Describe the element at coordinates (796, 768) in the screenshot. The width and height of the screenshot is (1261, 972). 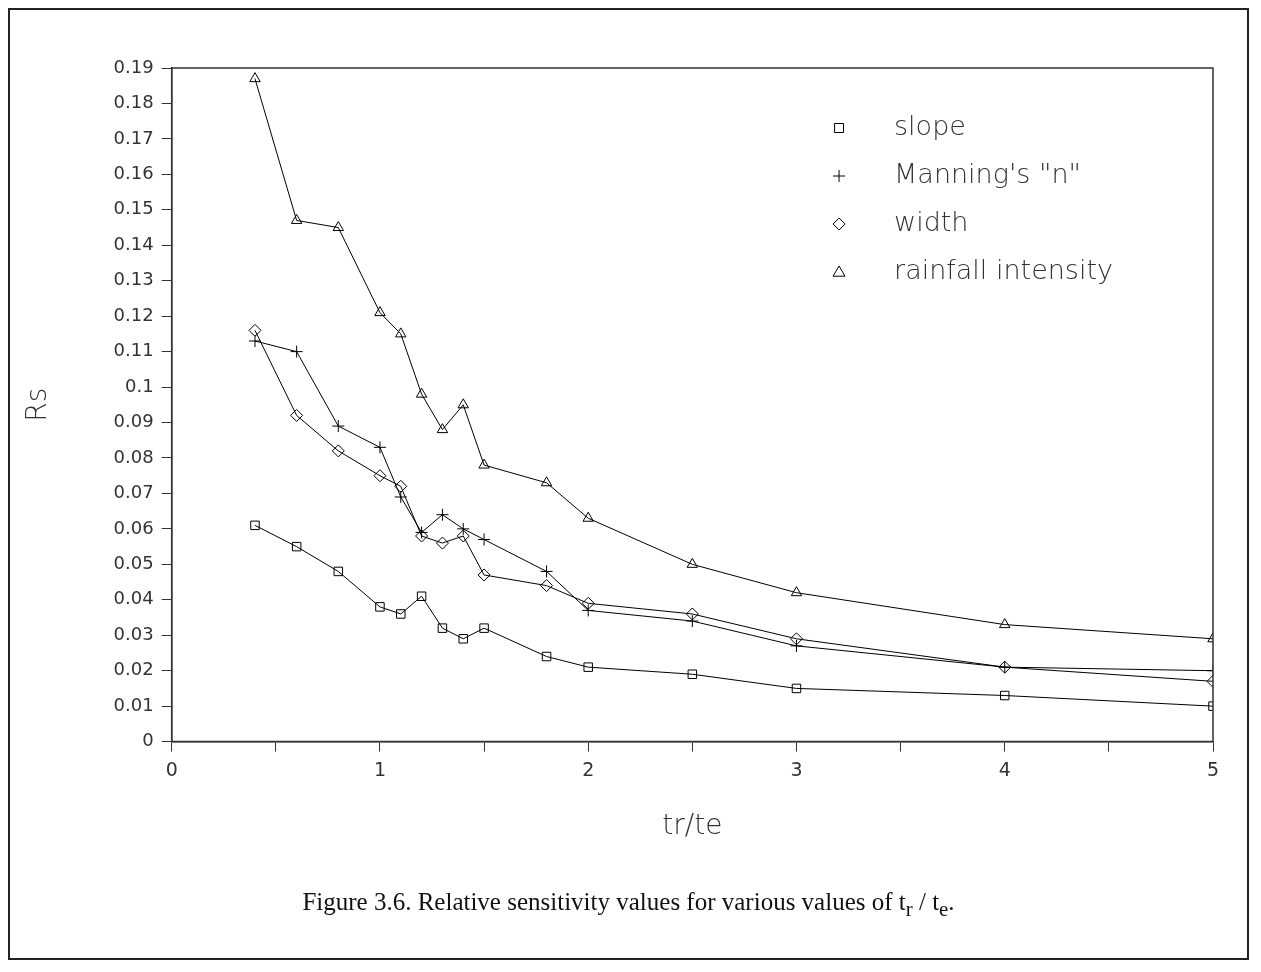
I see `x-tick-label: 3` at that location.